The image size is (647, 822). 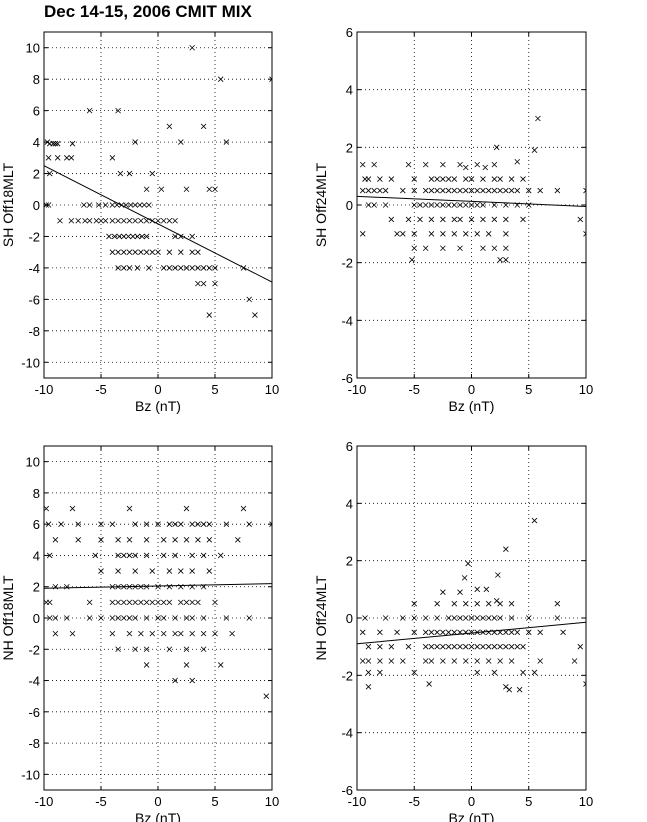 I want to click on y-tick-label: 10, so click(x=33, y=48).